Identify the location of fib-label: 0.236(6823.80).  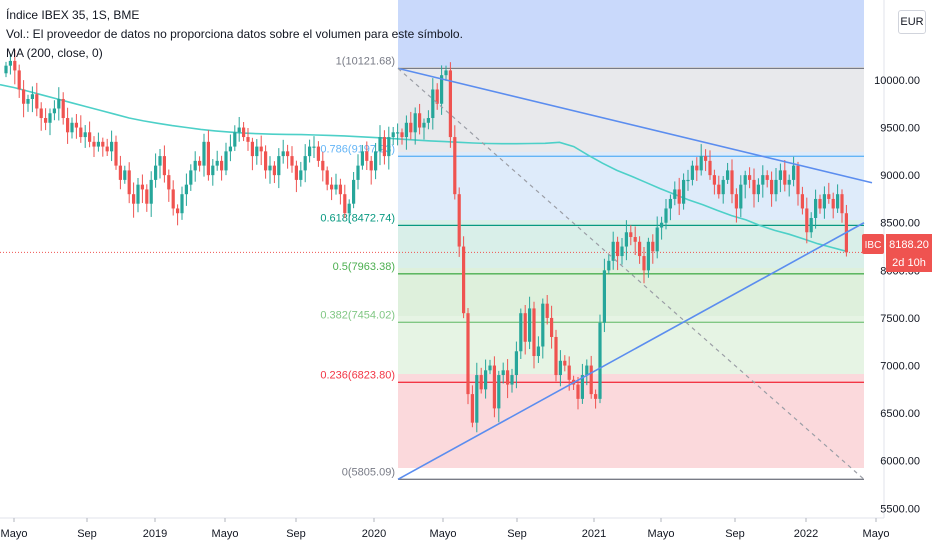
(357, 375).